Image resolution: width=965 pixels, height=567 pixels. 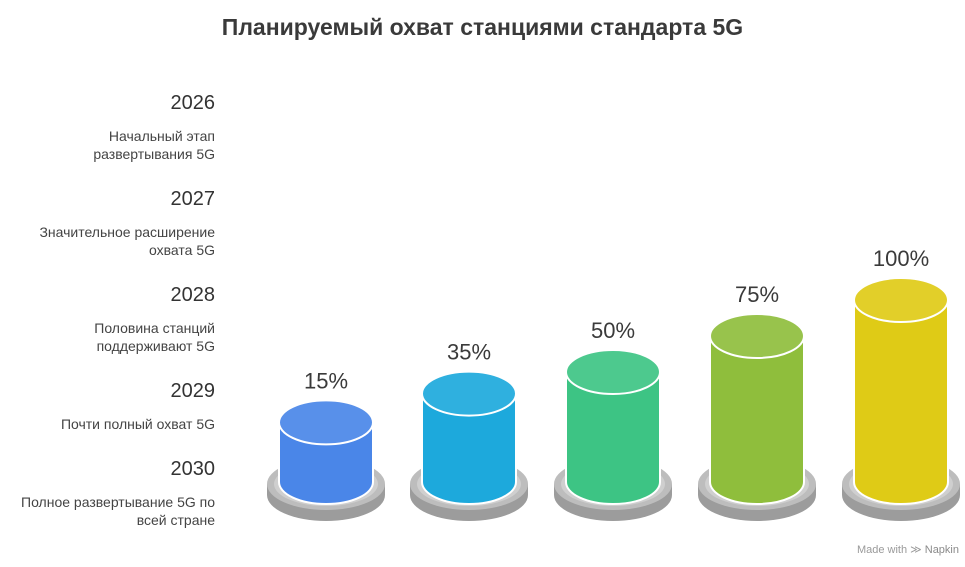 I want to click on legend-desc-2030: Полное развертывание 5G по всей стране, so click(x=118, y=511).